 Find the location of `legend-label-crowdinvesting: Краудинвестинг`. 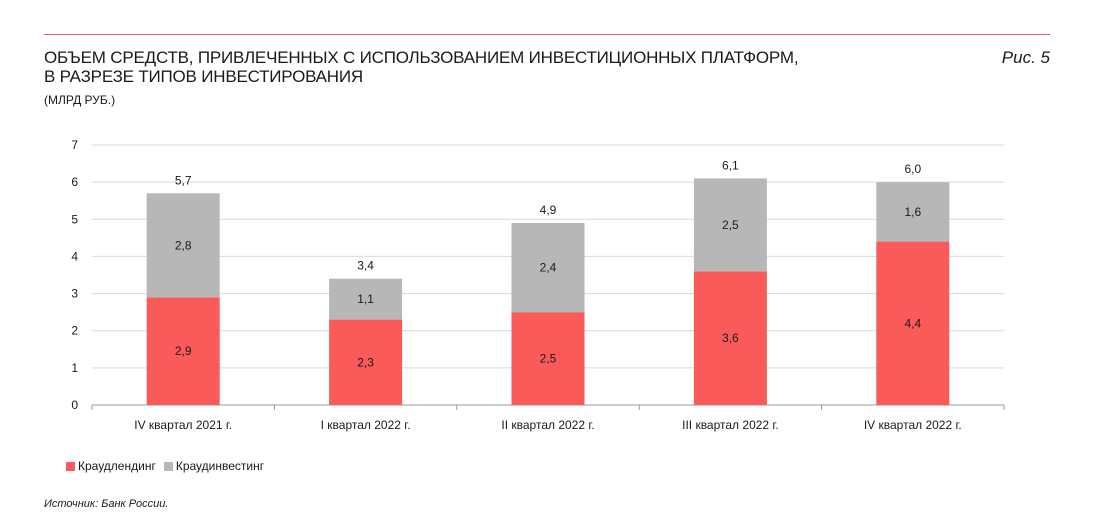

legend-label-crowdinvesting: Краудинвестинг is located at coordinates (220, 466).